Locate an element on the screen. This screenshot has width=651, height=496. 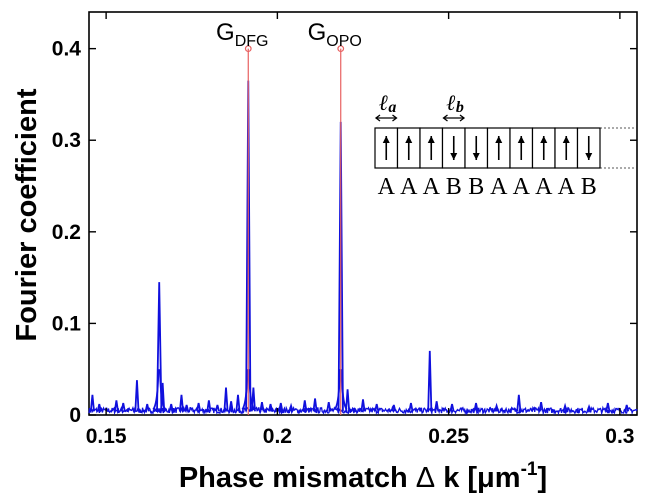
inset-length-label-sub: b is located at coordinates (460, 107).